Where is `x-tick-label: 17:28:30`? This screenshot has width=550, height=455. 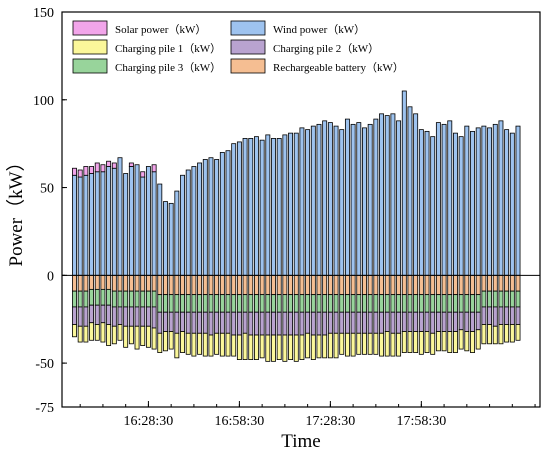
x-tick-label: 17:28:30 is located at coordinates (330, 421).